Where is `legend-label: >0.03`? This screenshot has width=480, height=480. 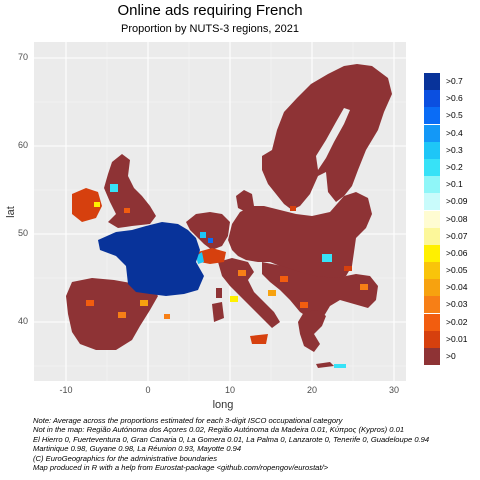 legend-label: >0.03 is located at coordinates (457, 304).